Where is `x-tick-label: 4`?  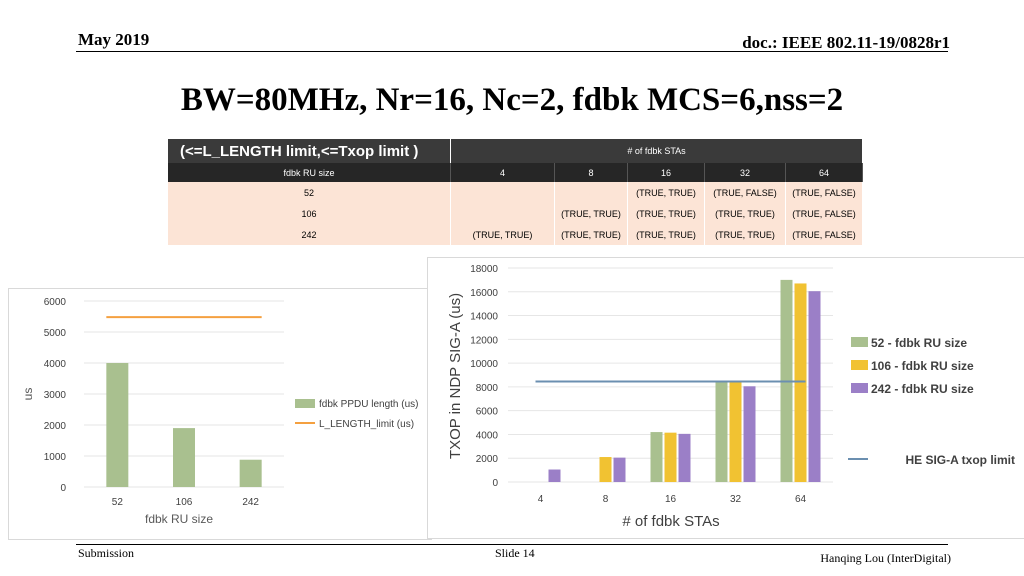
x-tick-label: 4 is located at coordinates (541, 499).